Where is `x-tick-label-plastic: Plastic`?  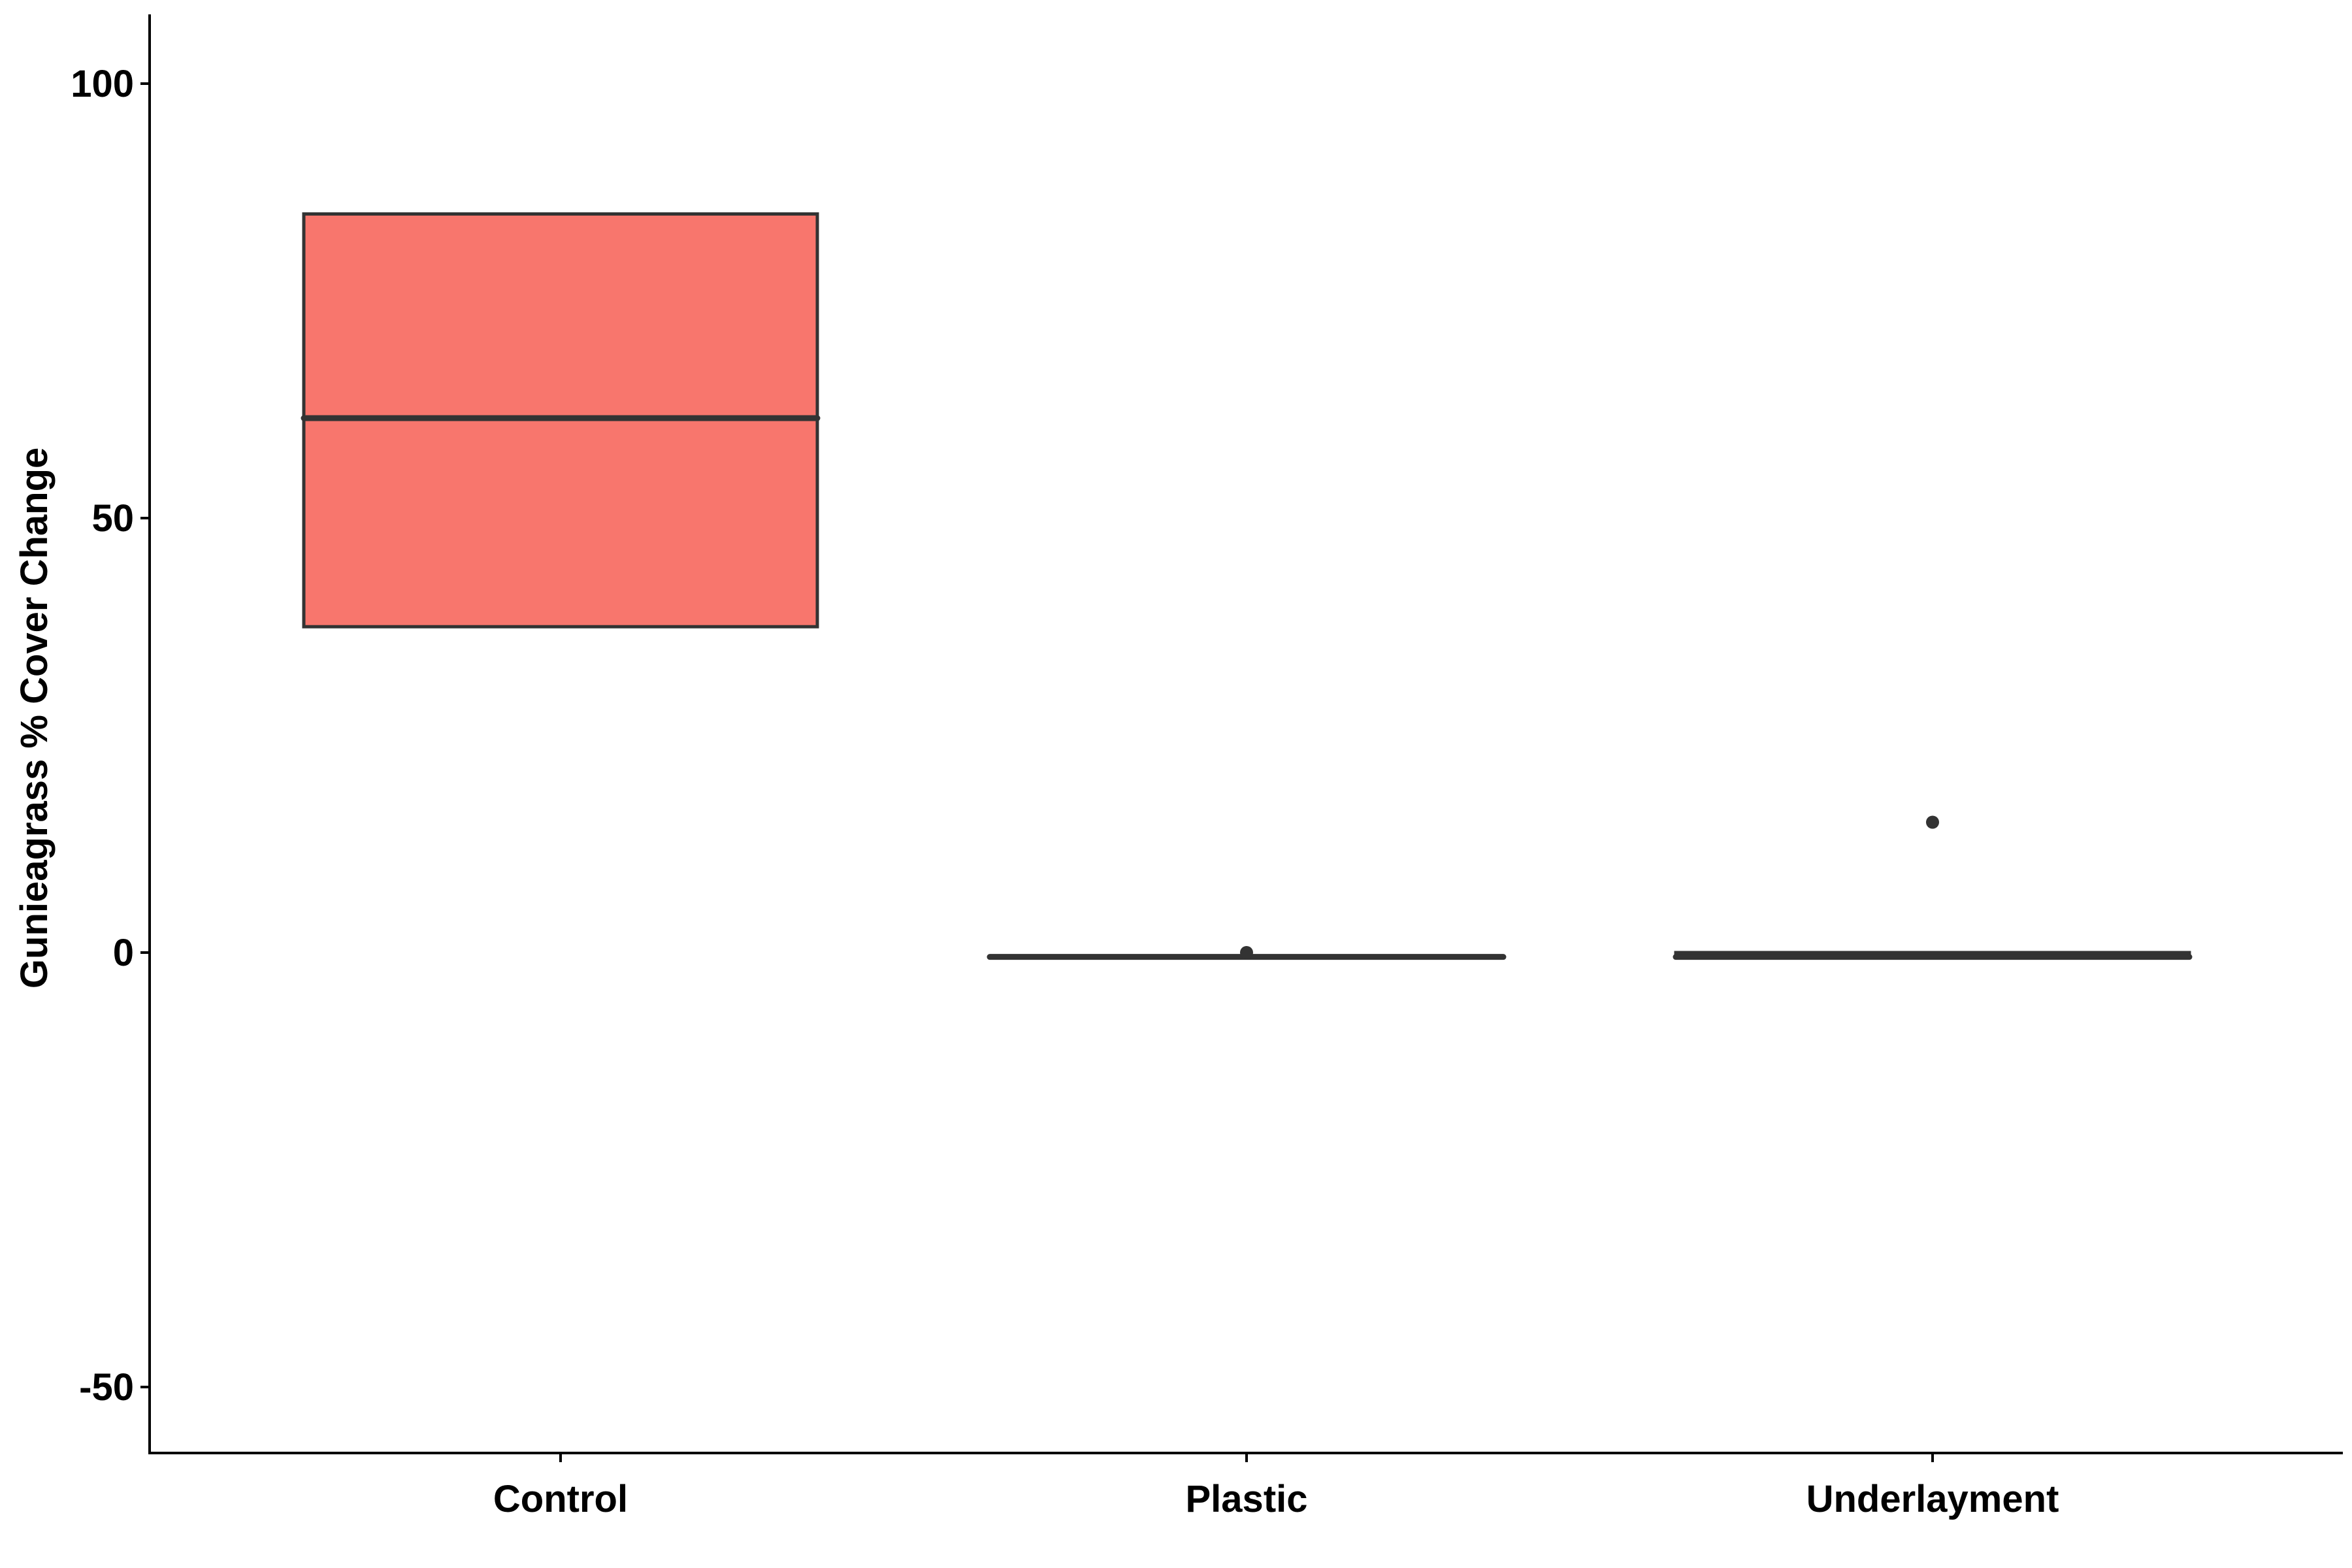 x-tick-label-plastic: Plastic is located at coordinates (1247, 1499).